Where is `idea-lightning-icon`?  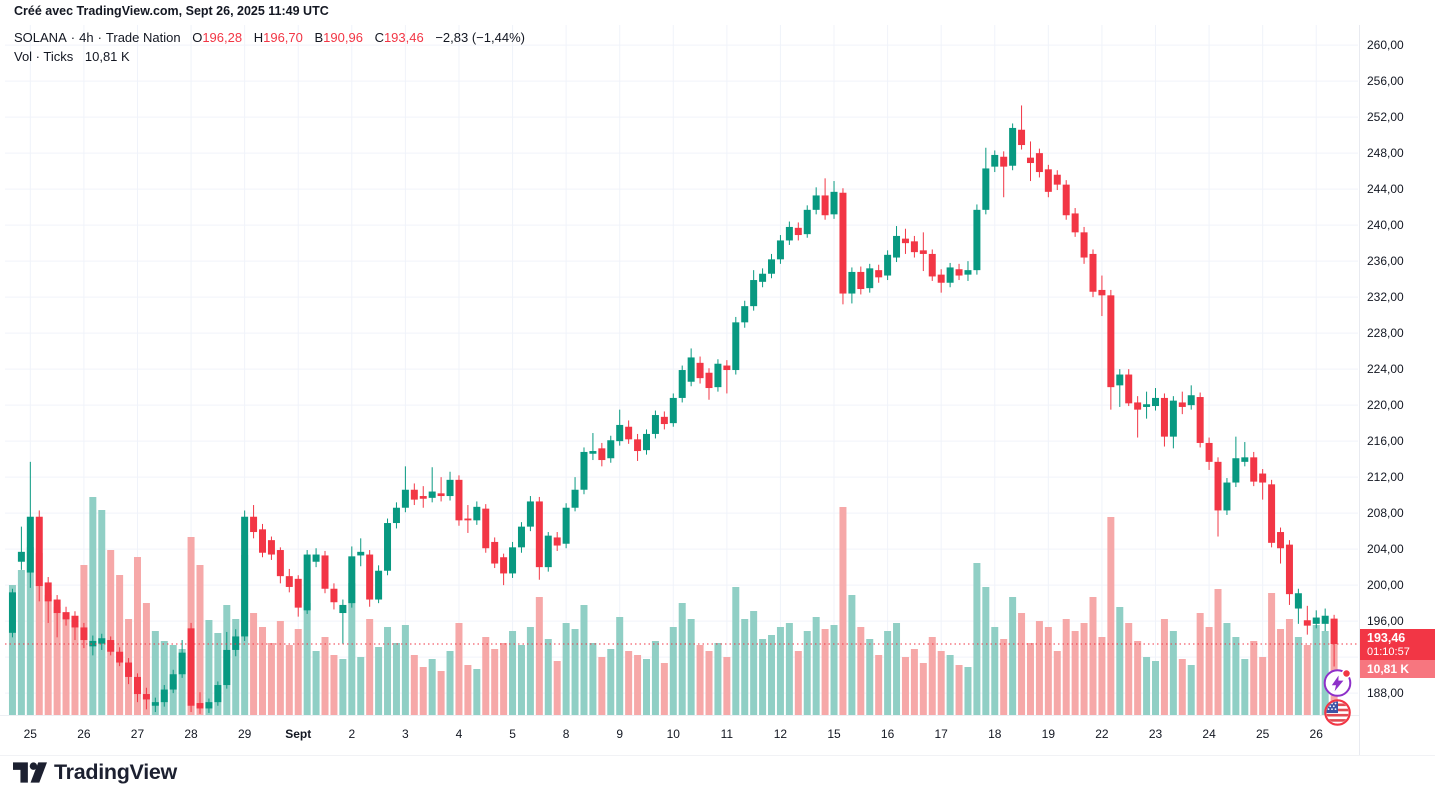 idea-lightning-icon is located at coordinates (1337, 682).